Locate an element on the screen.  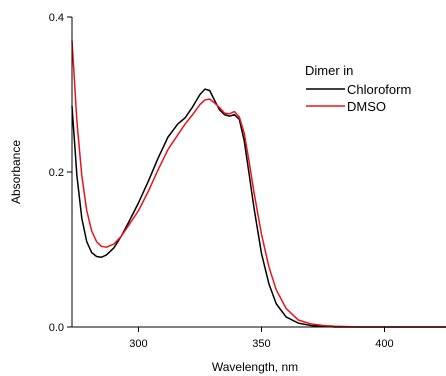
legend-title: Dimer in is located at coordinates (329, 70).